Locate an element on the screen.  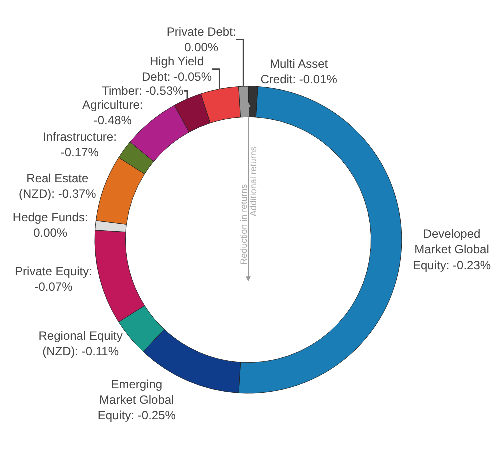
slice-label: Private Debt: 0.00% is located at coordinates (201, 39).